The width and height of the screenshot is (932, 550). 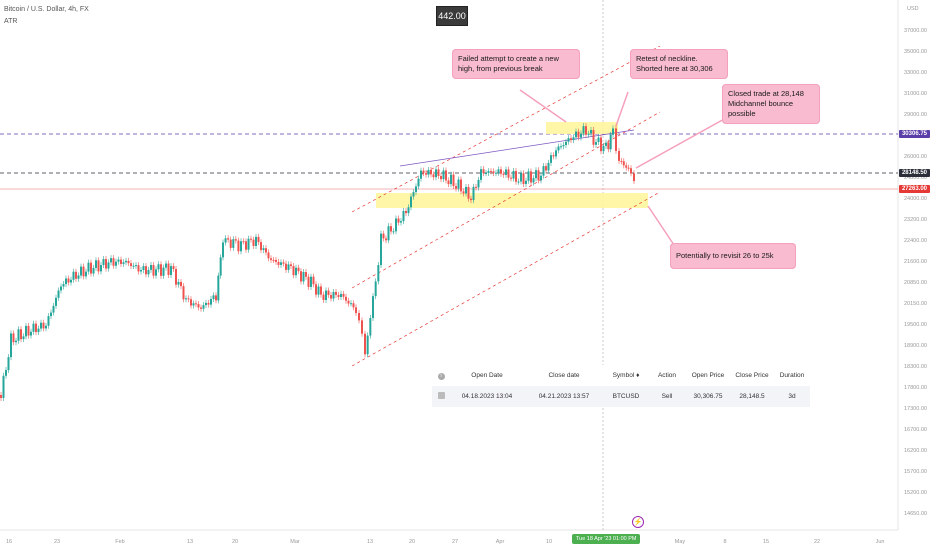 I want to click on channel-mid, so click(x=506, y=200).